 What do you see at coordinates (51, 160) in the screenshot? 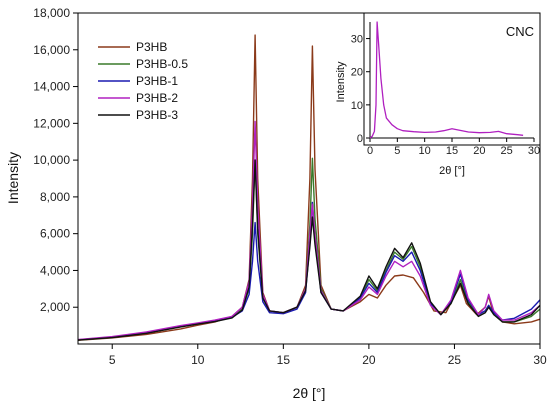
I see `y-tick-label: 10,000` at bounding box center [51, 160].